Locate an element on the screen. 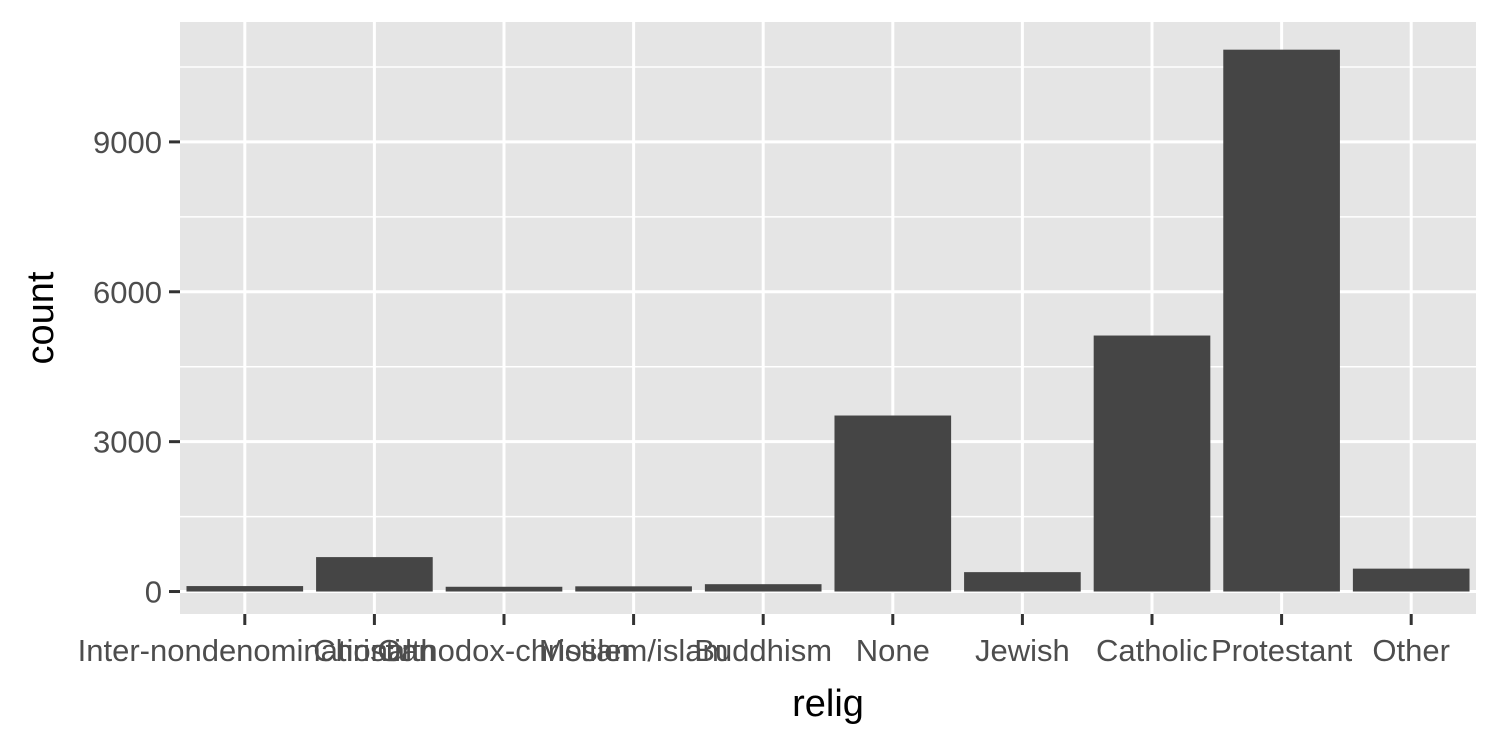 The image size is (1500, 750). bar-none is located at coordinates (893, 503).